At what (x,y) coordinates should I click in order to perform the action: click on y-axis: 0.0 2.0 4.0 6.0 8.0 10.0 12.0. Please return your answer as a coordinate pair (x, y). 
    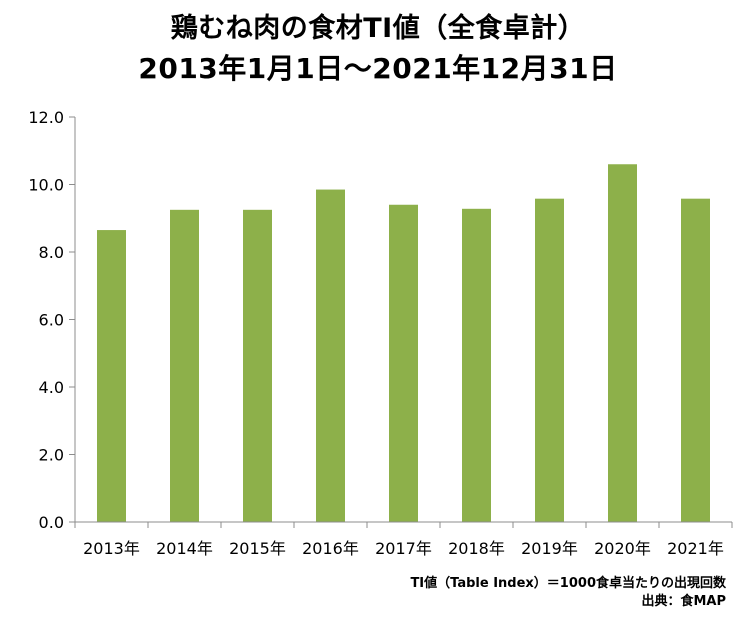
    Looking at the image, I should click on (52, 320).